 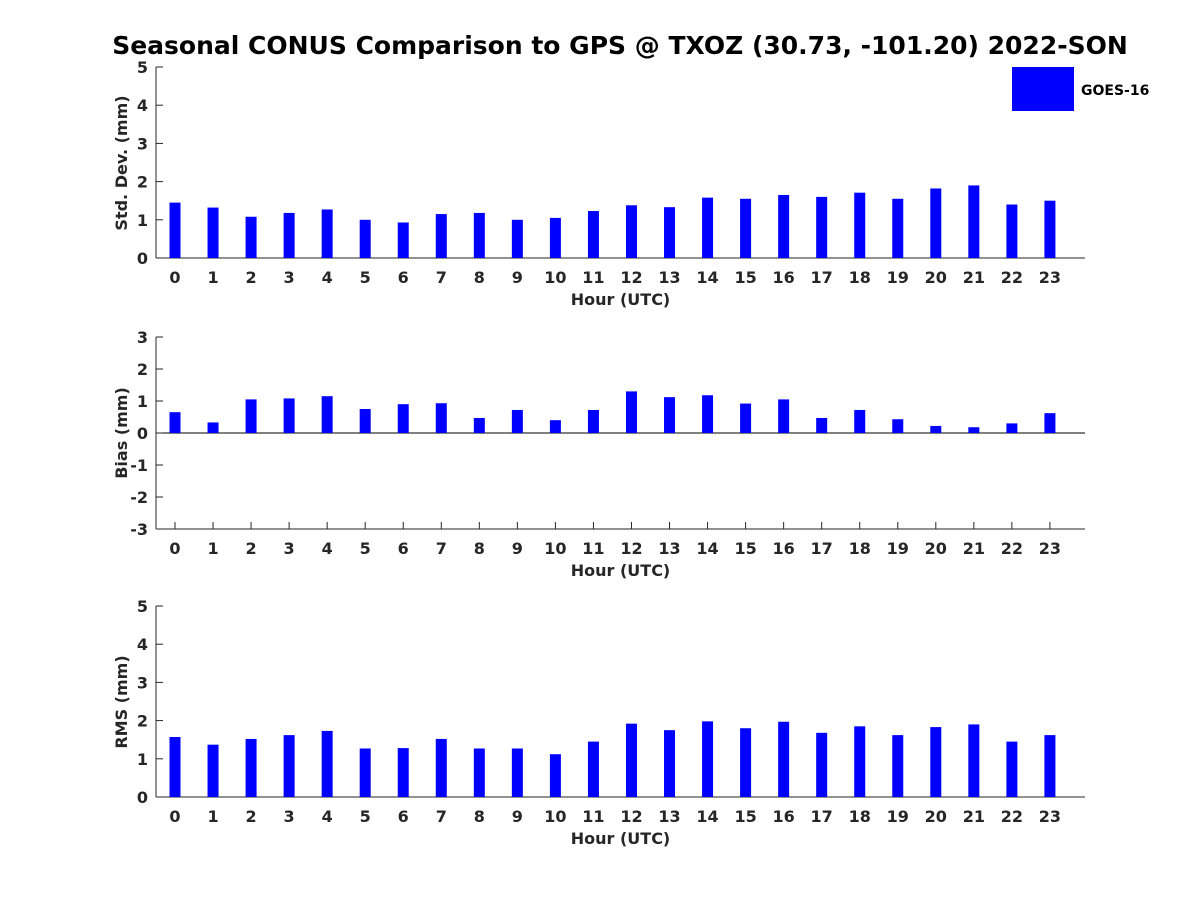 I want to click on y-axis-label: Std. Dev. (mm), so click(x=121, y=162).